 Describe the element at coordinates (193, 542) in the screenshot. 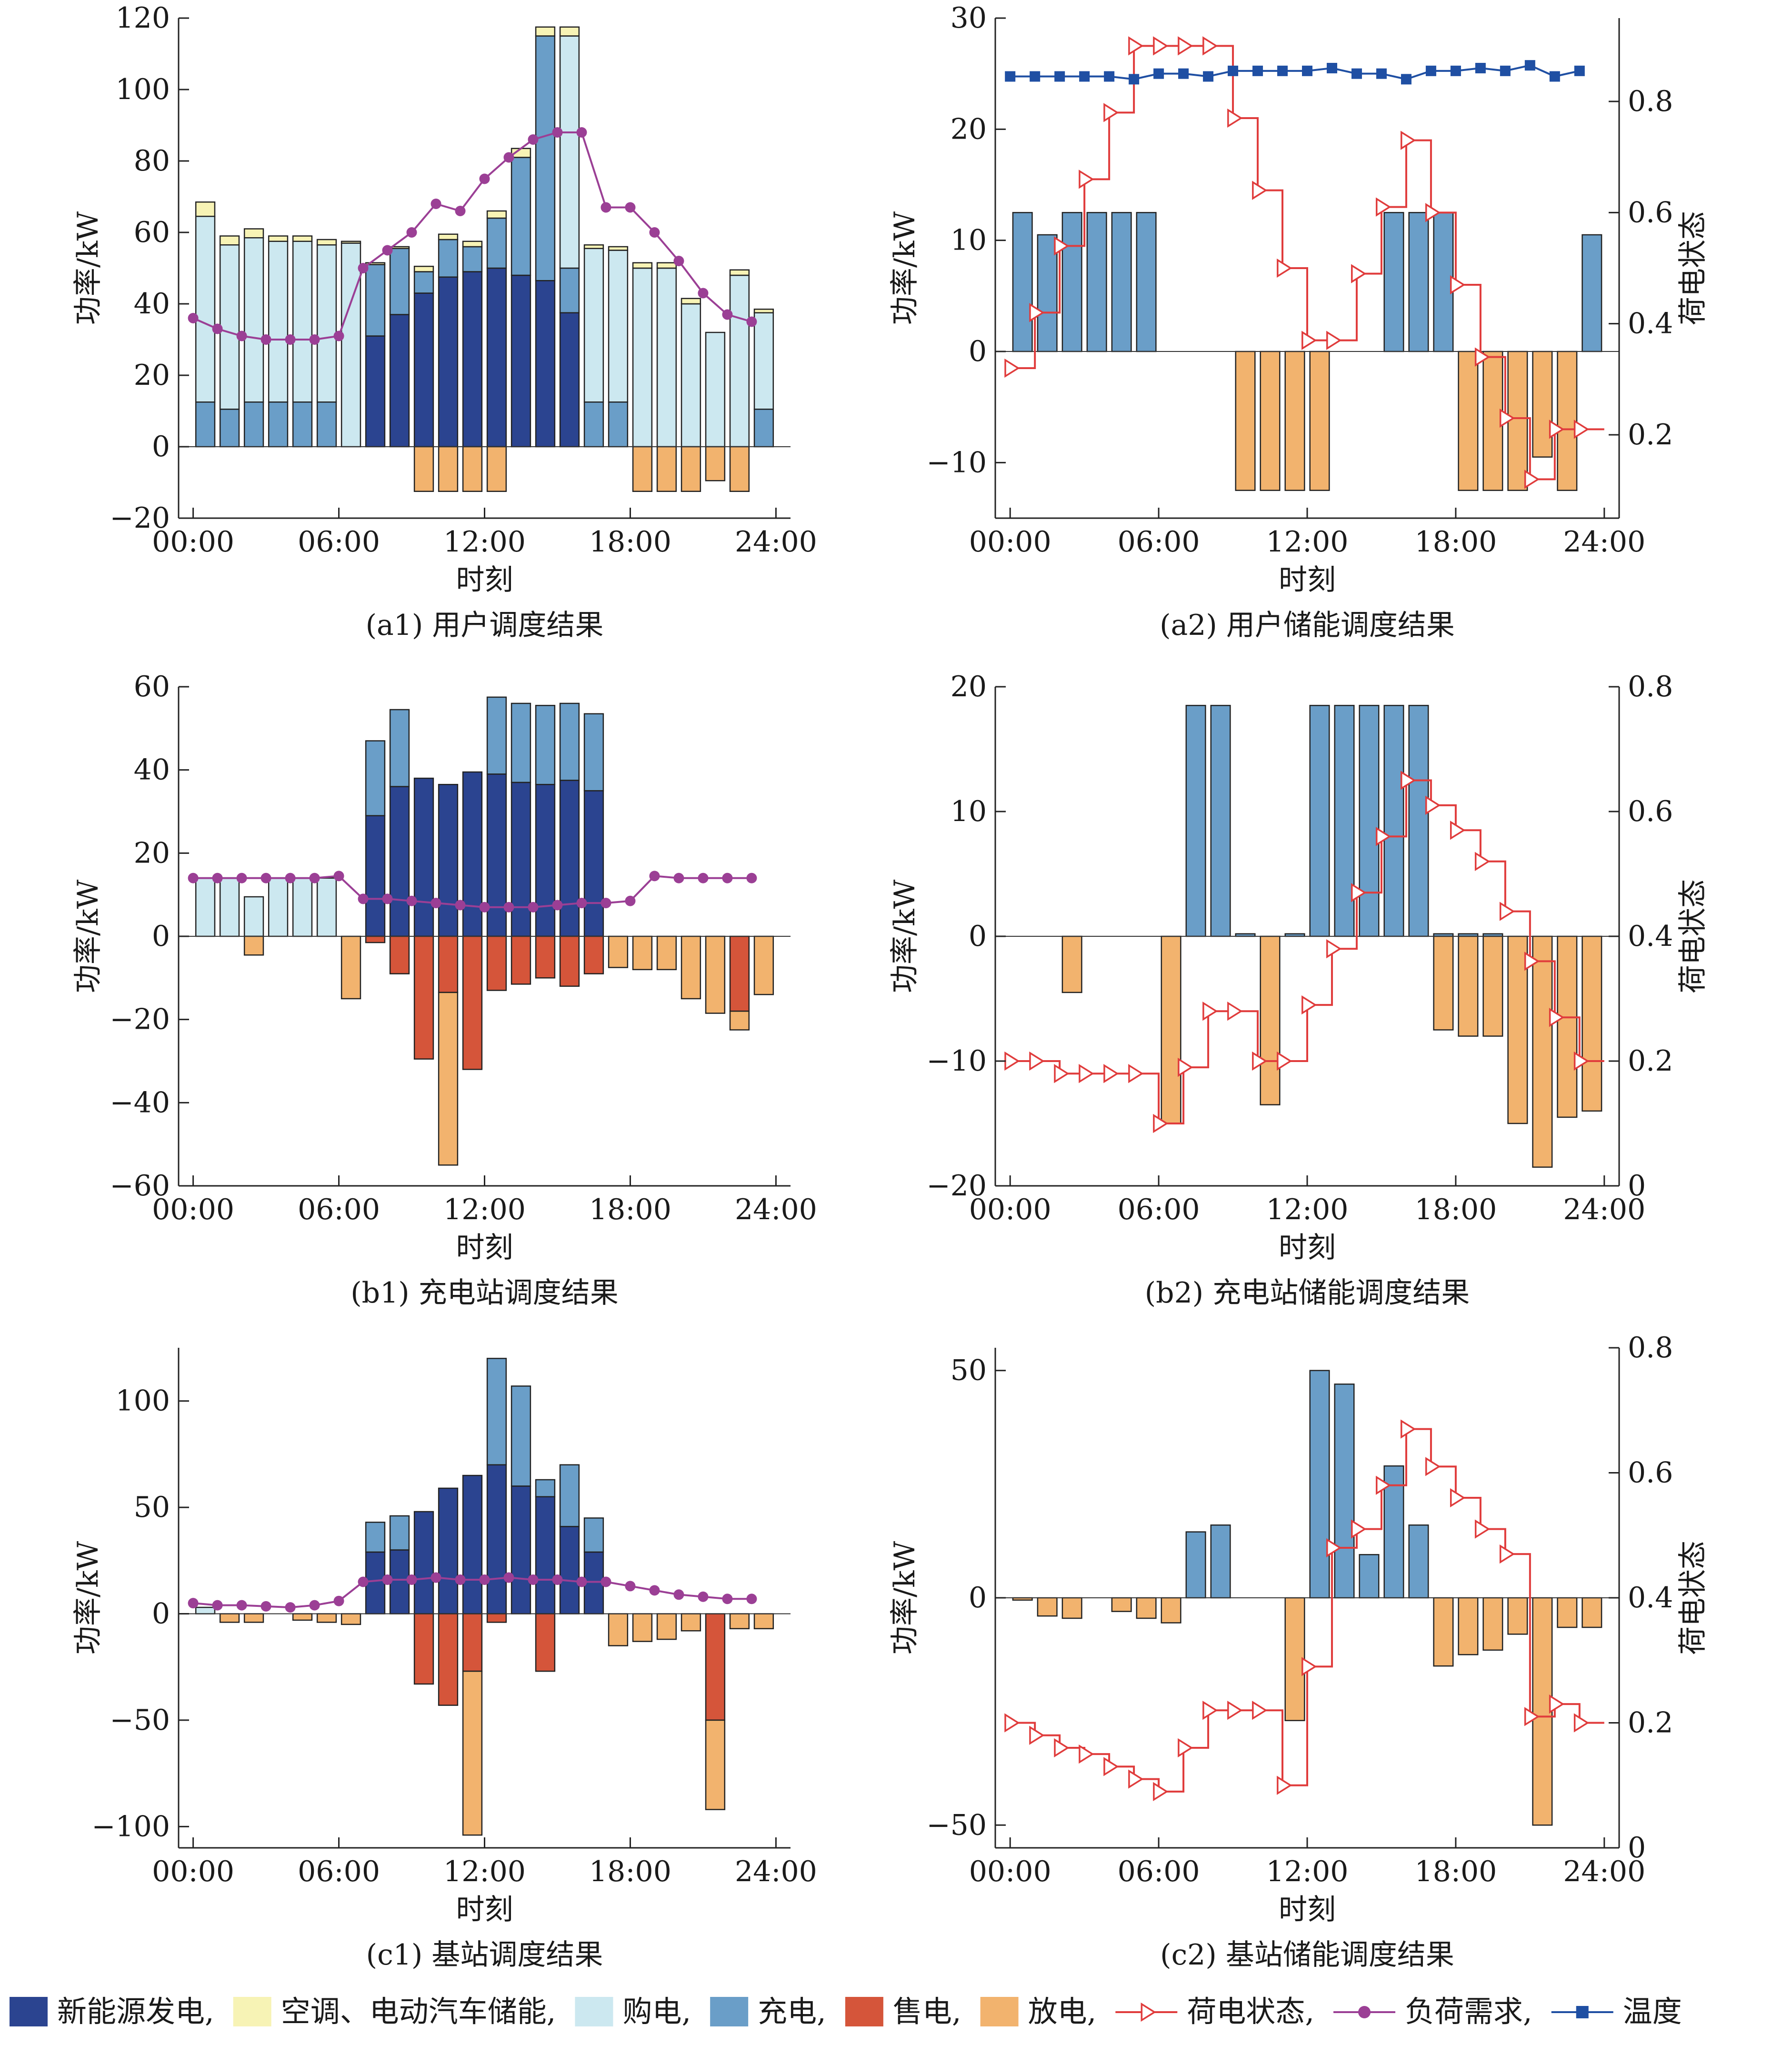

I see `x-tick-label: 00:00` at that location.